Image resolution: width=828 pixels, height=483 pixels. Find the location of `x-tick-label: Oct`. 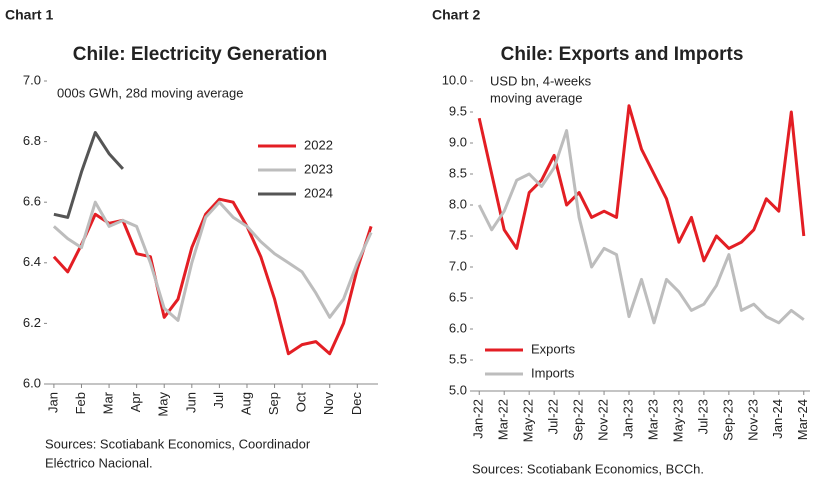

x-tick-label: Oct is located at coordinates (301, 402).